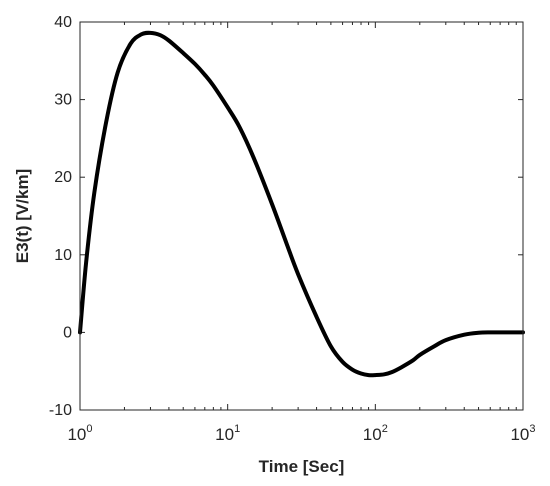 Image resolution: width=550 pixels, height=486 pixels. What do you see at coordinates (60, 410) in the screenshot?
I see `y-tick-label: -10` at bounding box center [60, 410].